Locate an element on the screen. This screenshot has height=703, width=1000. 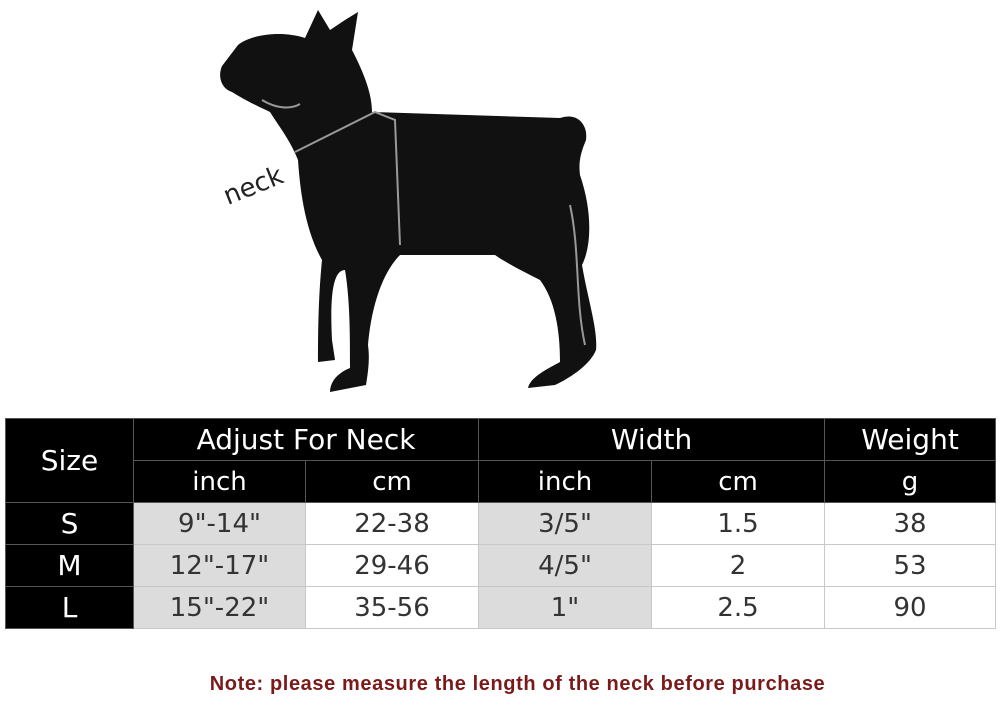
width-cm-cell: 1.5 is located at coordinates (738, 523).